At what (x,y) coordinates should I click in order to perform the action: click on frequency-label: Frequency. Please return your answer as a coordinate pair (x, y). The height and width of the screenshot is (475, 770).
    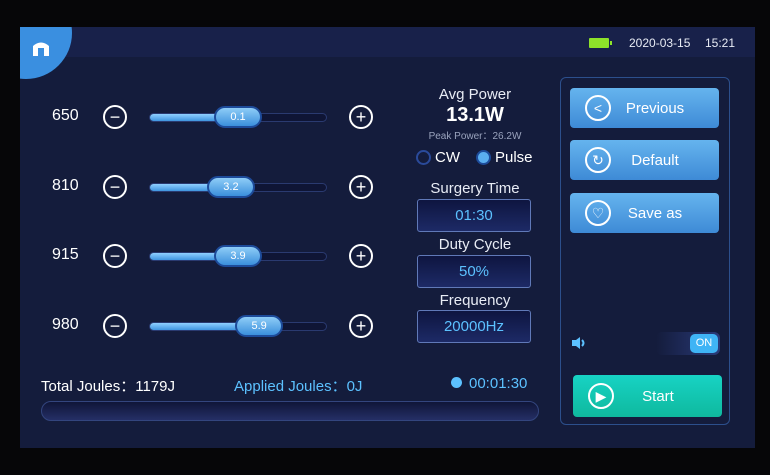
    Looking at the image, I should click on (475, 300).